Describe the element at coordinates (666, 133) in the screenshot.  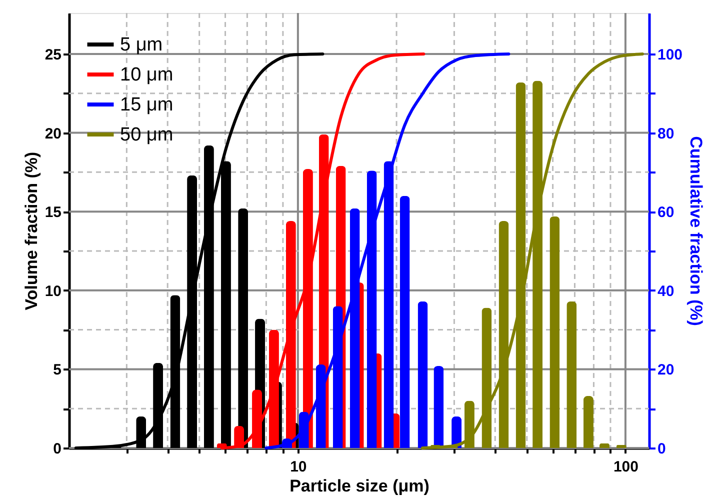
I see `y2-tick-label: 80` at that location.